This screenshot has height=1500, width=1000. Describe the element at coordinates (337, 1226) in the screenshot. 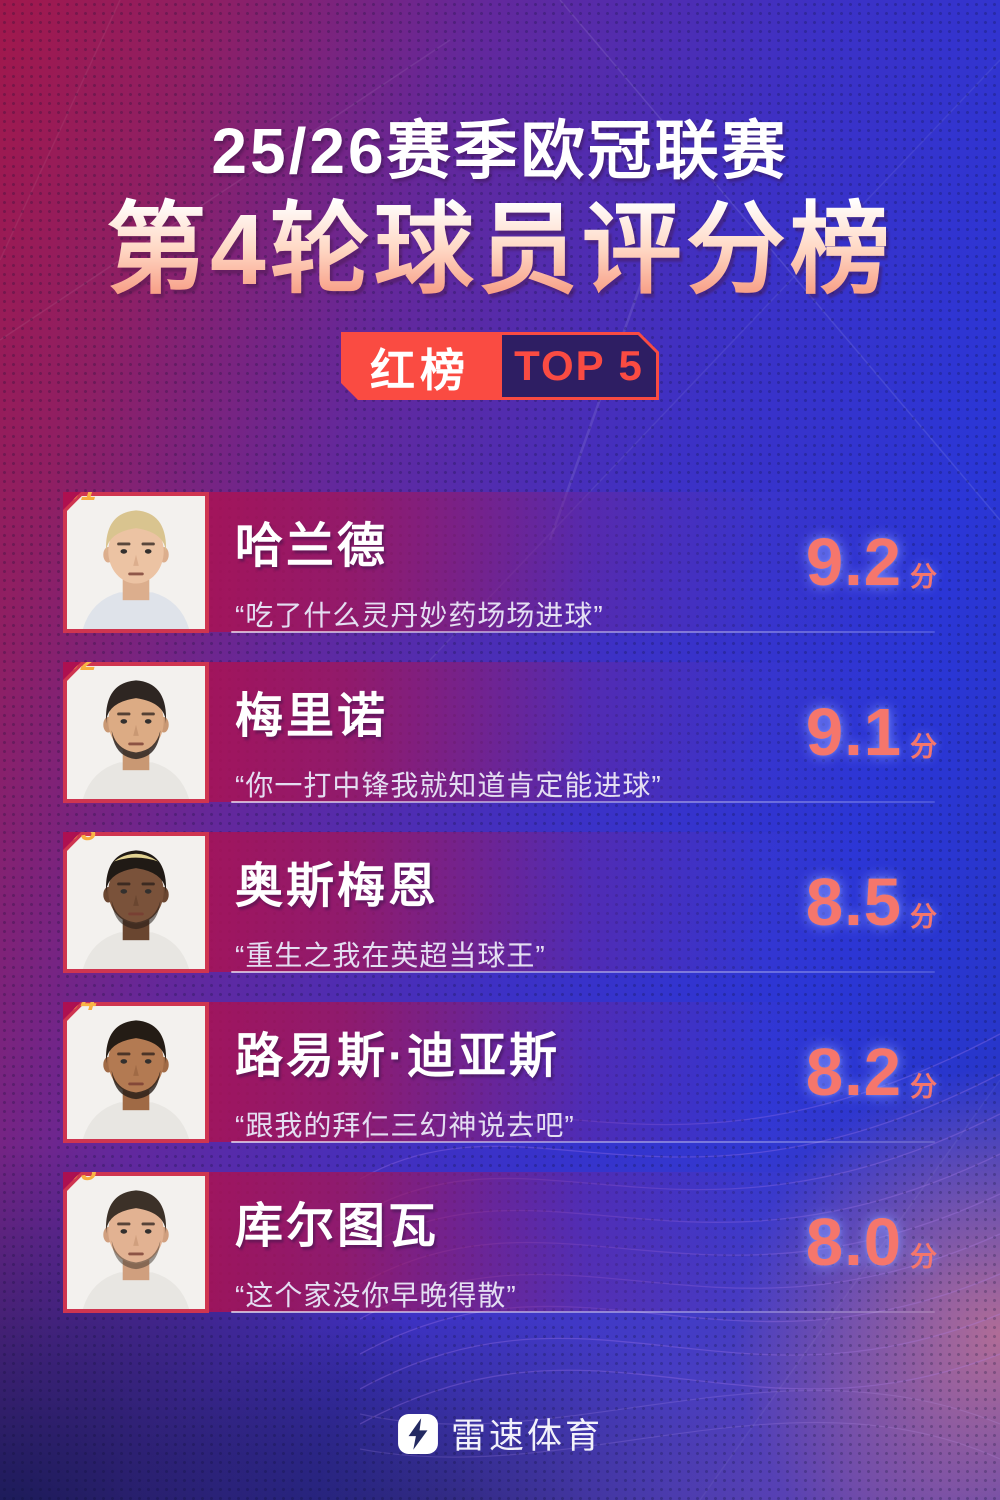

I see `player-name: 库尔图瓦` at that location.